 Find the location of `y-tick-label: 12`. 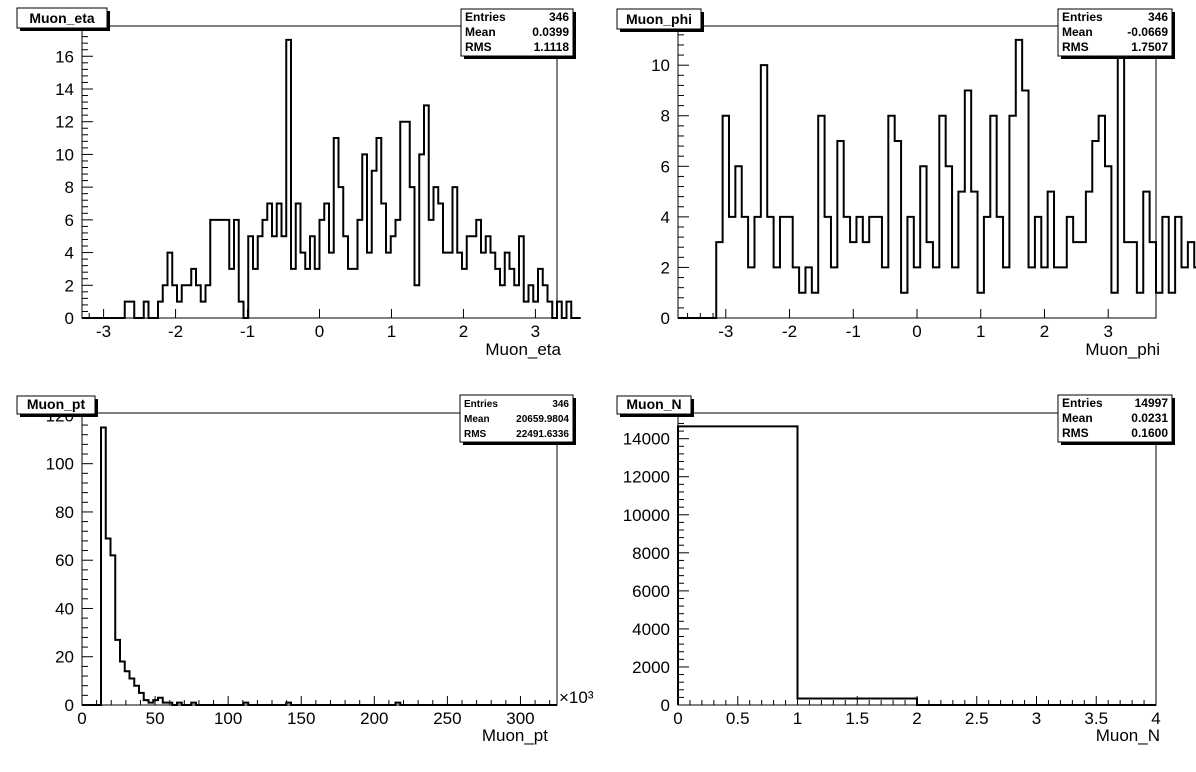

y-tick-label: 12 is located at coordinates (64, 122).